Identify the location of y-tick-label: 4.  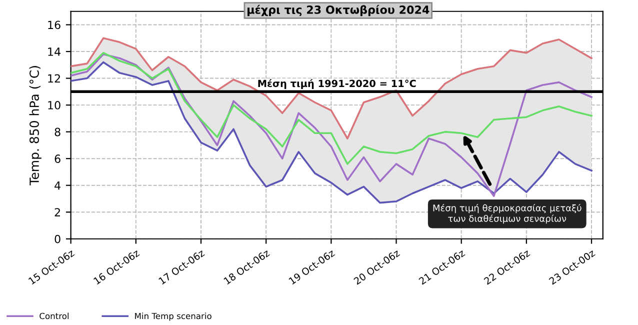
(57, 185).